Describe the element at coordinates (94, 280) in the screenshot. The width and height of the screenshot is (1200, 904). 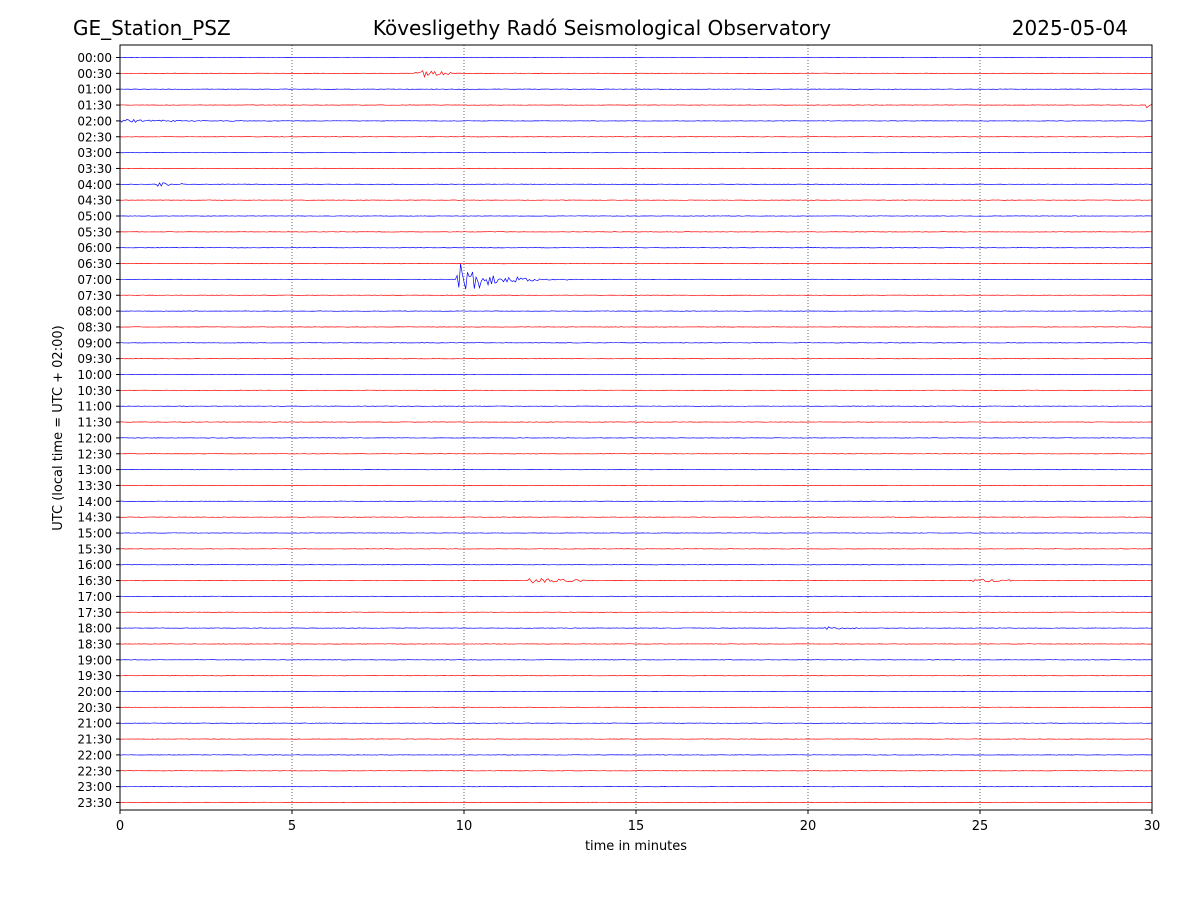
I see `y-tick-label: 07:00` at that location.